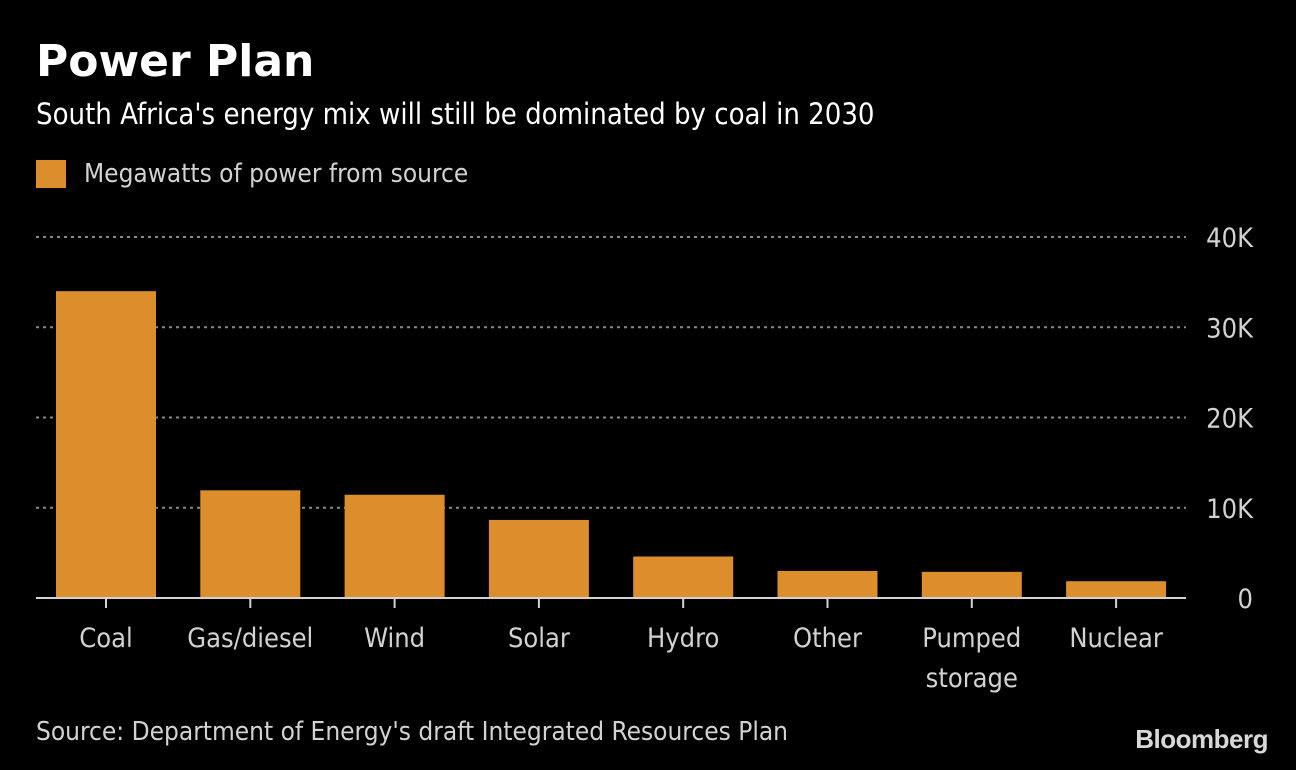 The image size is (1296, 770). Describe the element at coordinates (1230, 238) in the screenshot. I see `y-tick-label: 40K` at that location.